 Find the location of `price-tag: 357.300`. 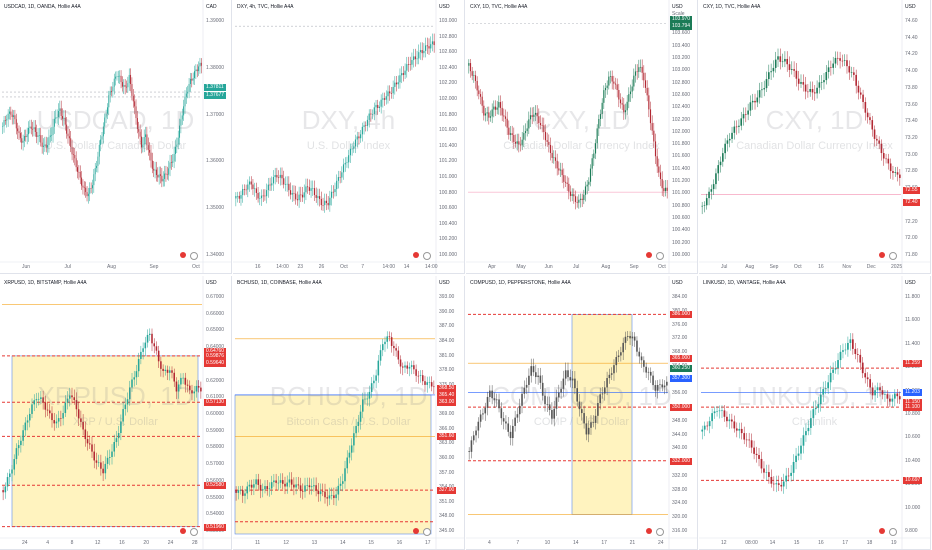

price-tag: 357.300 is located at coordinates (681, 378).